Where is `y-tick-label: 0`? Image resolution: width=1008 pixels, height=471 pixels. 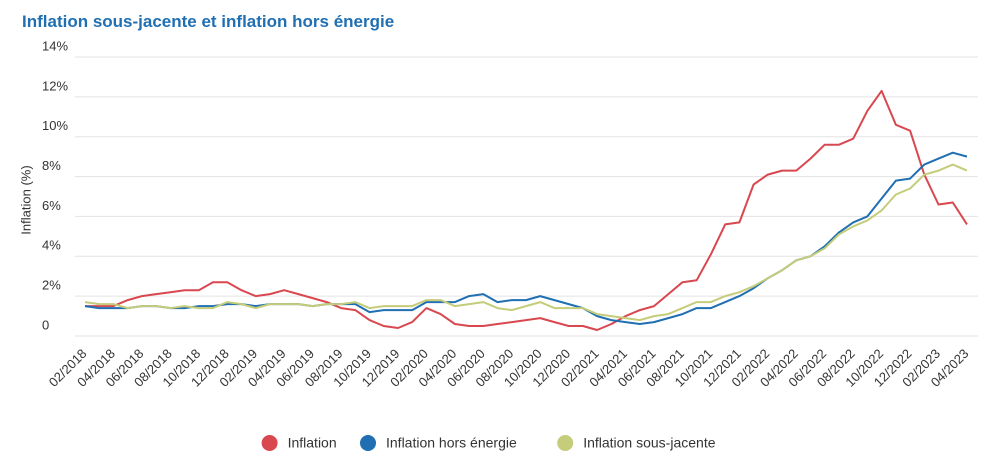
y-tick-label: 0 is located at coordinates (45, 324).